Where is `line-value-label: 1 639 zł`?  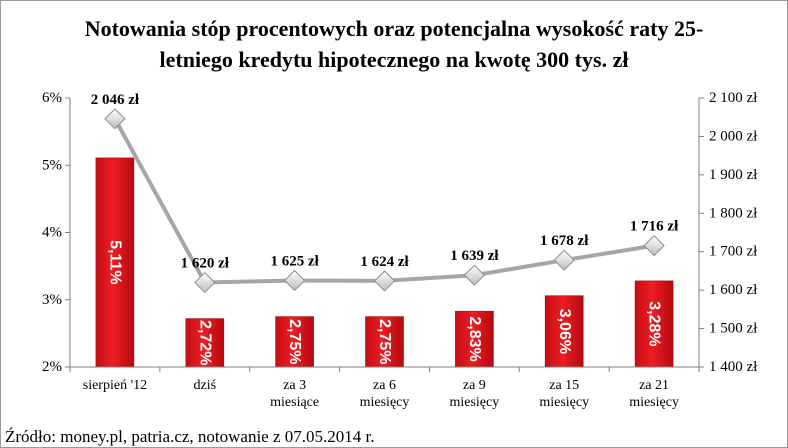
line-value-label: 1 639 zł is located at coordinates (474, 256).